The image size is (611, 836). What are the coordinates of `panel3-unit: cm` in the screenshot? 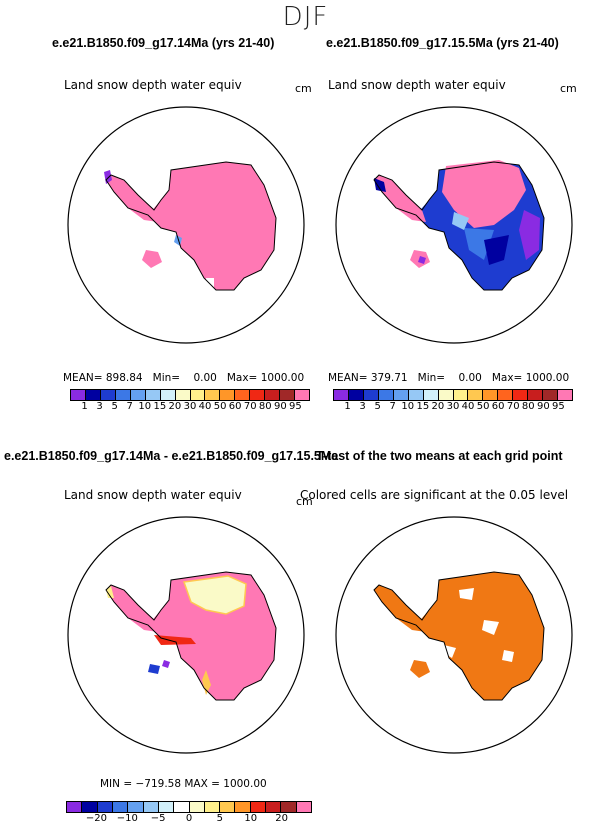 It's located at (304, 501).